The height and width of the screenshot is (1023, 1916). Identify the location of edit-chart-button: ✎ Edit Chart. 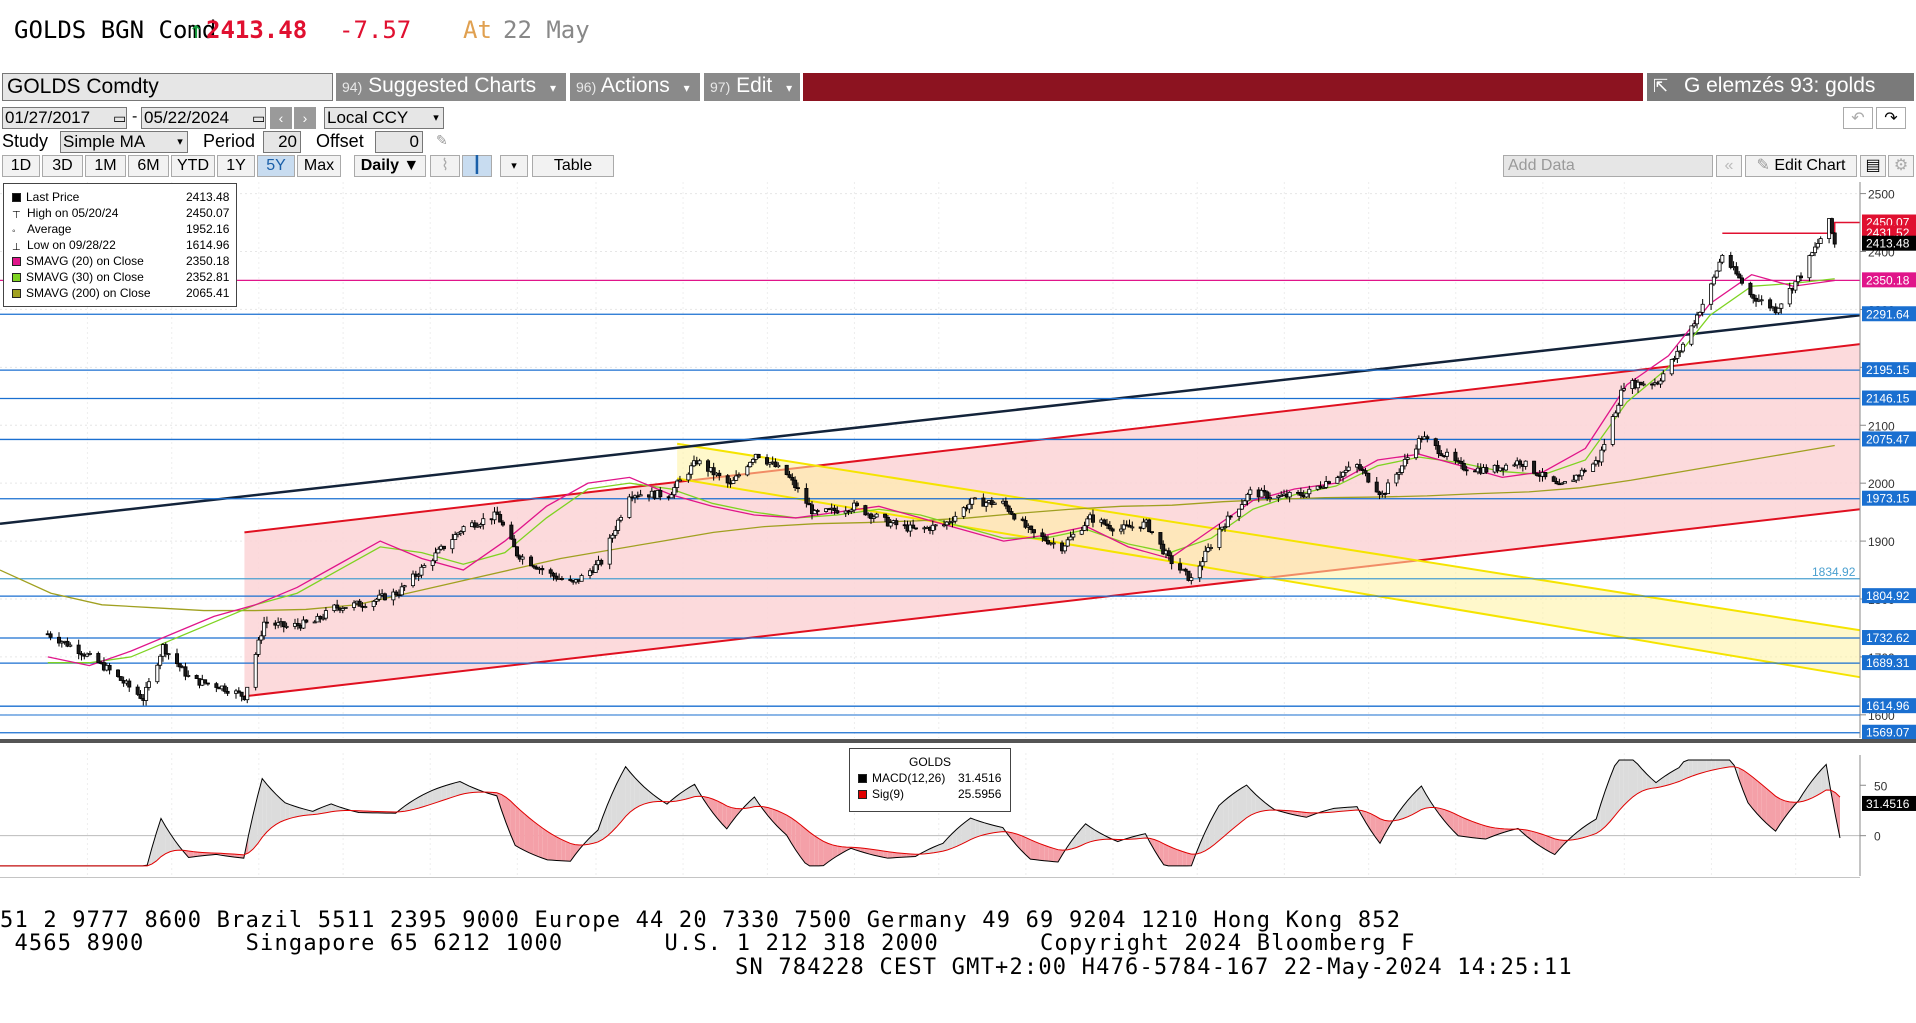
(1801, 166).